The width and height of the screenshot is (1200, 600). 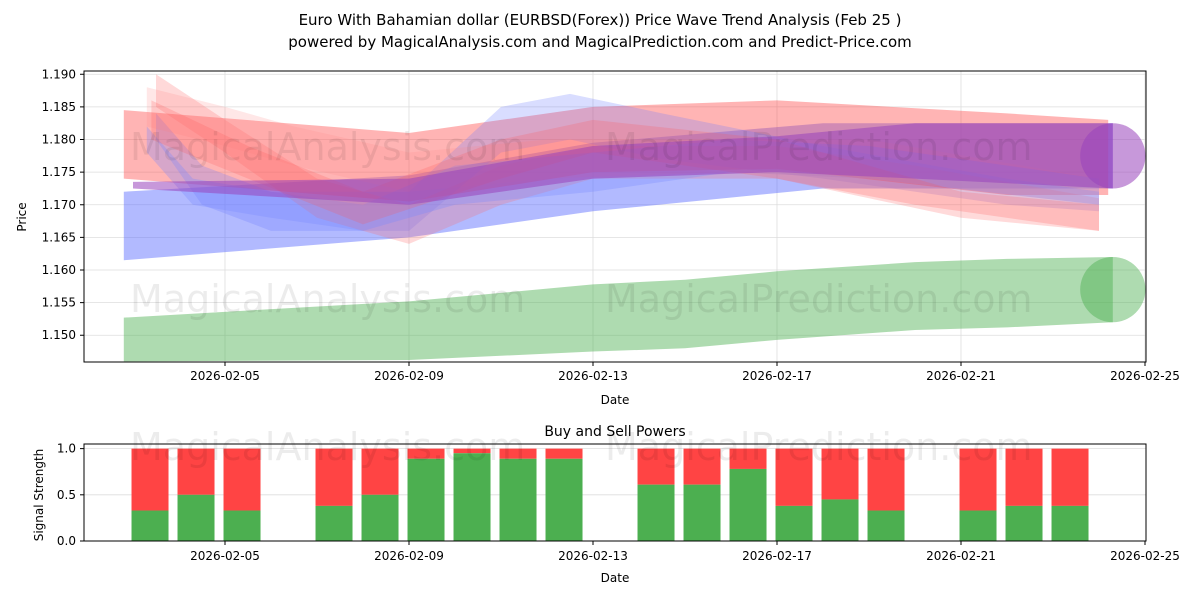 I want to click on y-tick-label: 0.0, so click(x=66, y=541).